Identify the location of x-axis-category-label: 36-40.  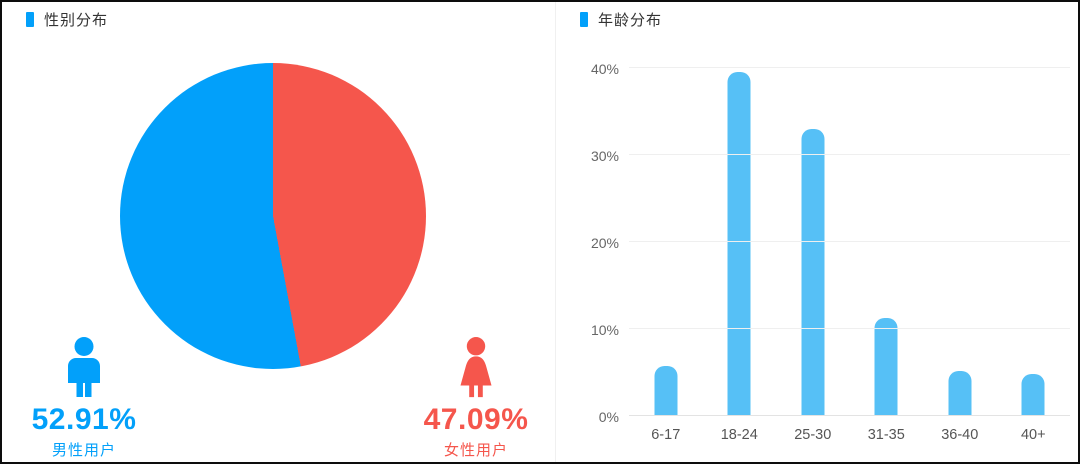
(960, 435).